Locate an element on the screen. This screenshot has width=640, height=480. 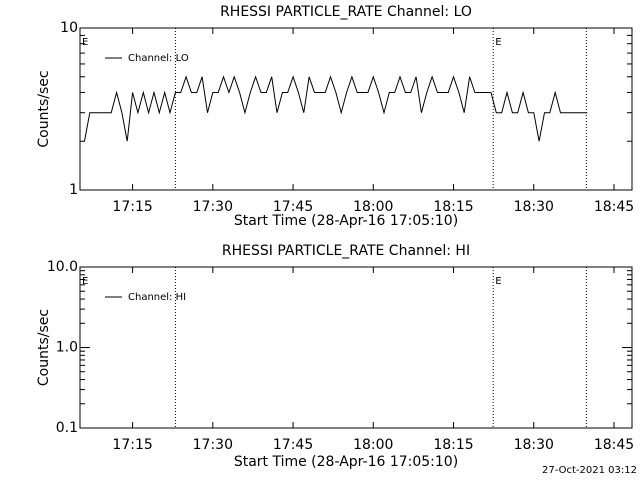
legend-label: Channel: LO is located at coordinates (158, 58).